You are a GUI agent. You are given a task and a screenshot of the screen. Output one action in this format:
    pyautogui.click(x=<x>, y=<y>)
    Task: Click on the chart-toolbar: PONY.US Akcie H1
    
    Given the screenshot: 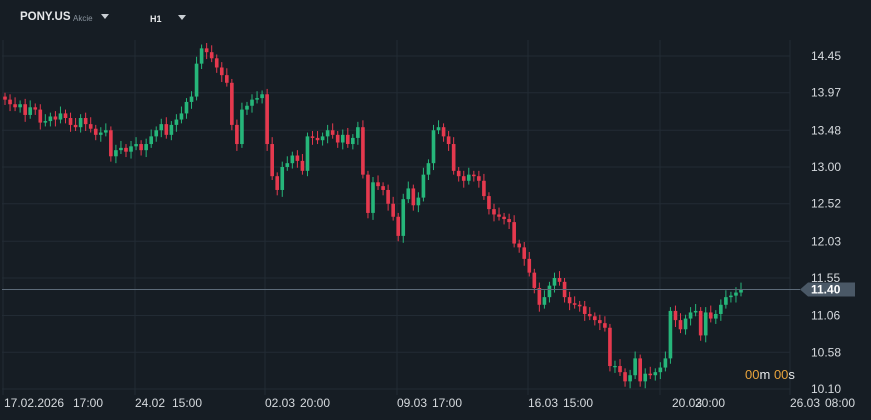 What is the action you would take?
    pyautogui.click(x=435, y=19)
    